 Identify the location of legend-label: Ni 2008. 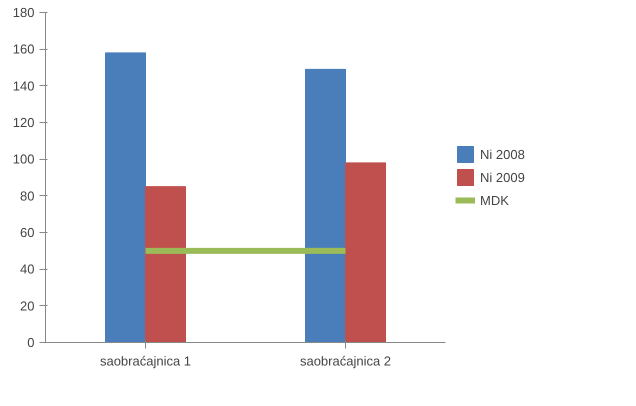
(502, 154).